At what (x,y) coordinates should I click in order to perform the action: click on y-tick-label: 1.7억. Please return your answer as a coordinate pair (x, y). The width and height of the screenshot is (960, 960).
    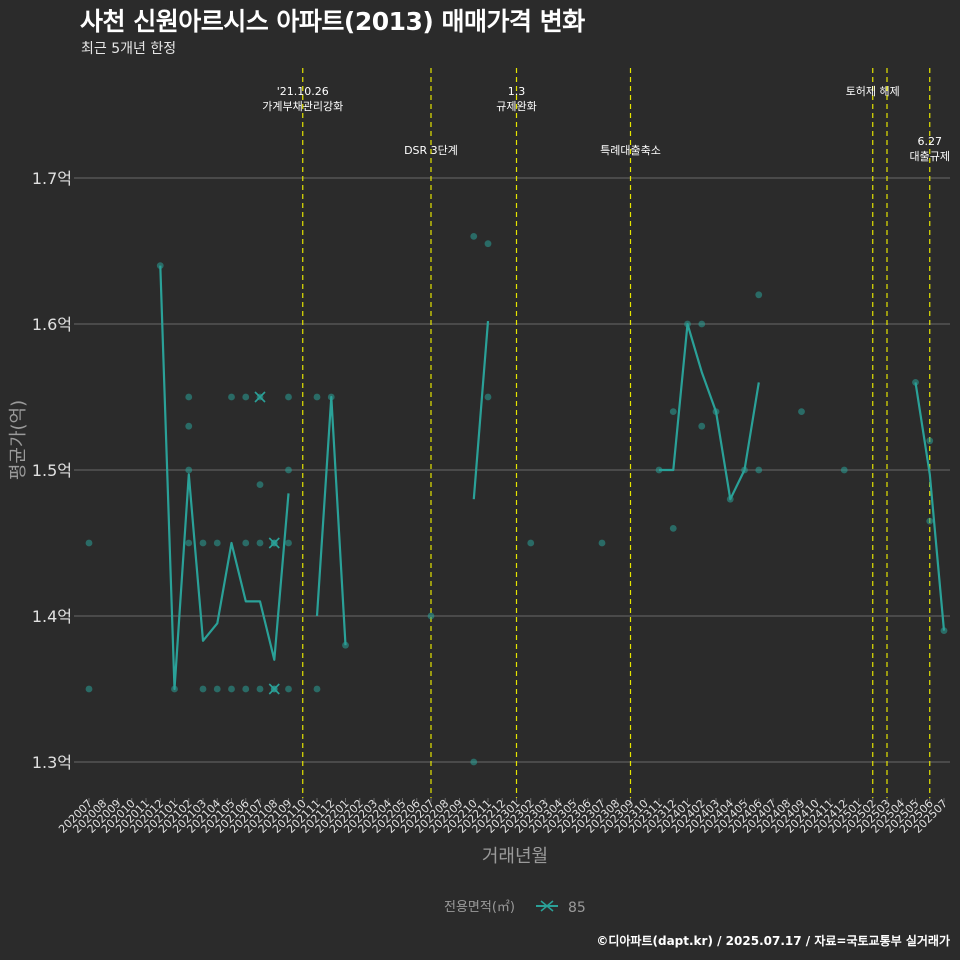
    Looking at the image, I should click on (52, 178).